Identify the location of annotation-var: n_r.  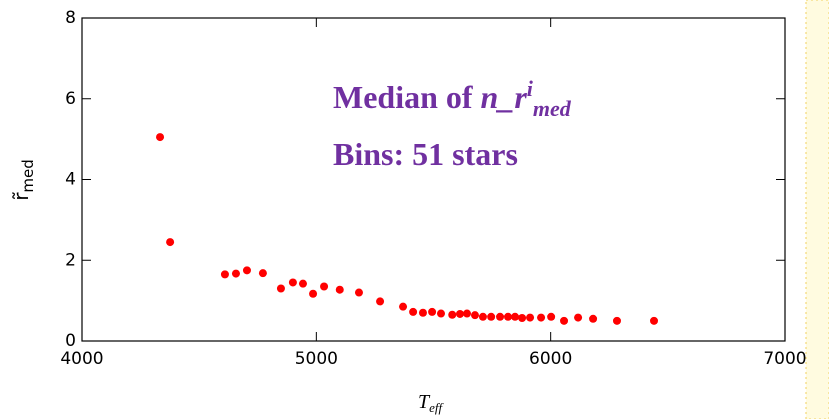
(504, 97).